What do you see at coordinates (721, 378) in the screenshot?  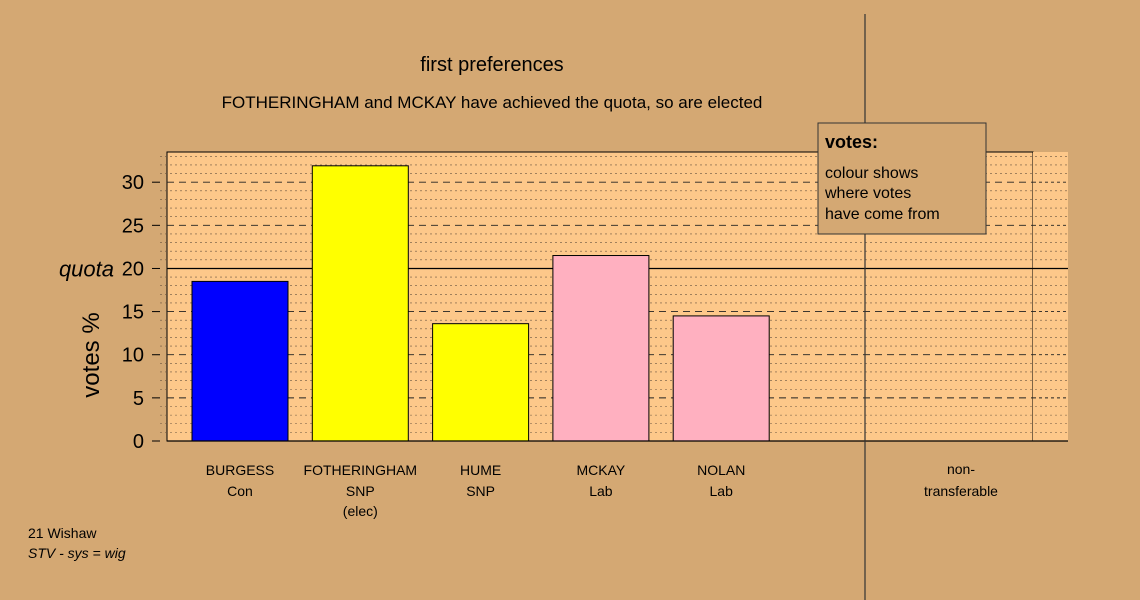 I see `bar-nolan` at bounding box center [721, 378].